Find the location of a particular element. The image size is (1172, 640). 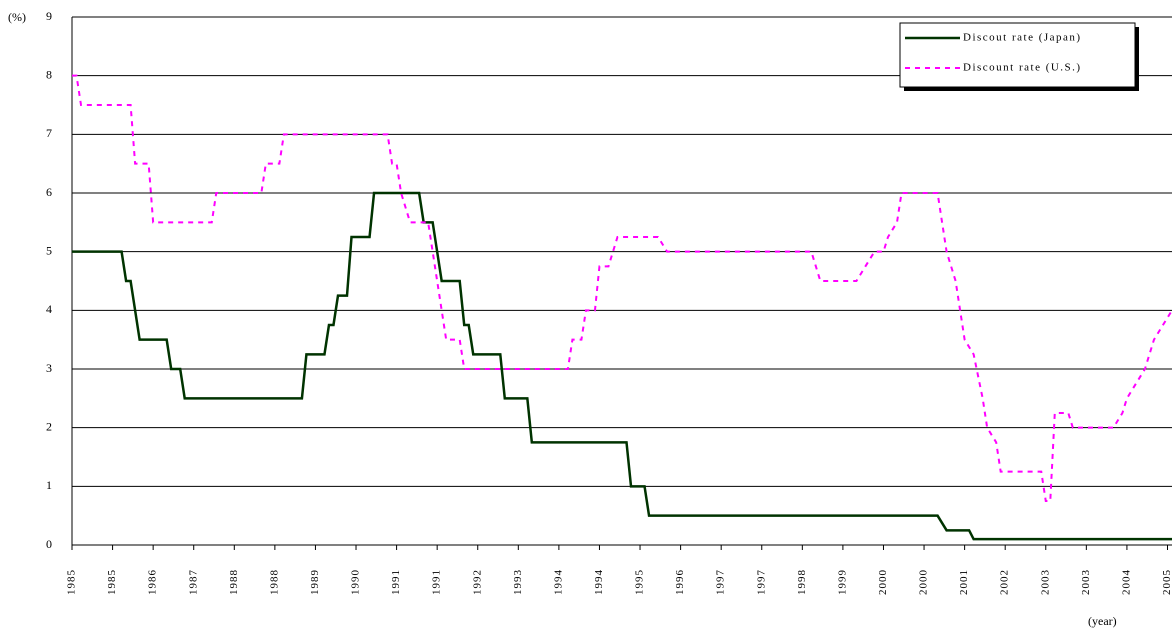

y-tick-label: 9 is located at coordinates (49, 16).